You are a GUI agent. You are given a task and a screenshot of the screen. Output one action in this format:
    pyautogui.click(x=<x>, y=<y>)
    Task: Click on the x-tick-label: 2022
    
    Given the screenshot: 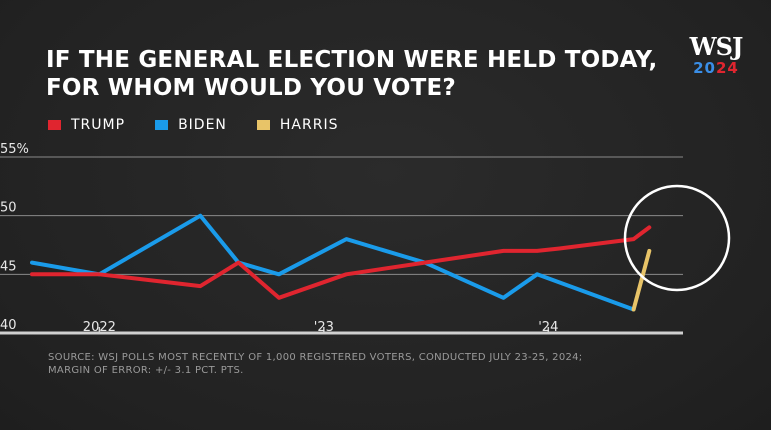 What is the action you would take?
    pyautogui.click(x=99, y=327)
    